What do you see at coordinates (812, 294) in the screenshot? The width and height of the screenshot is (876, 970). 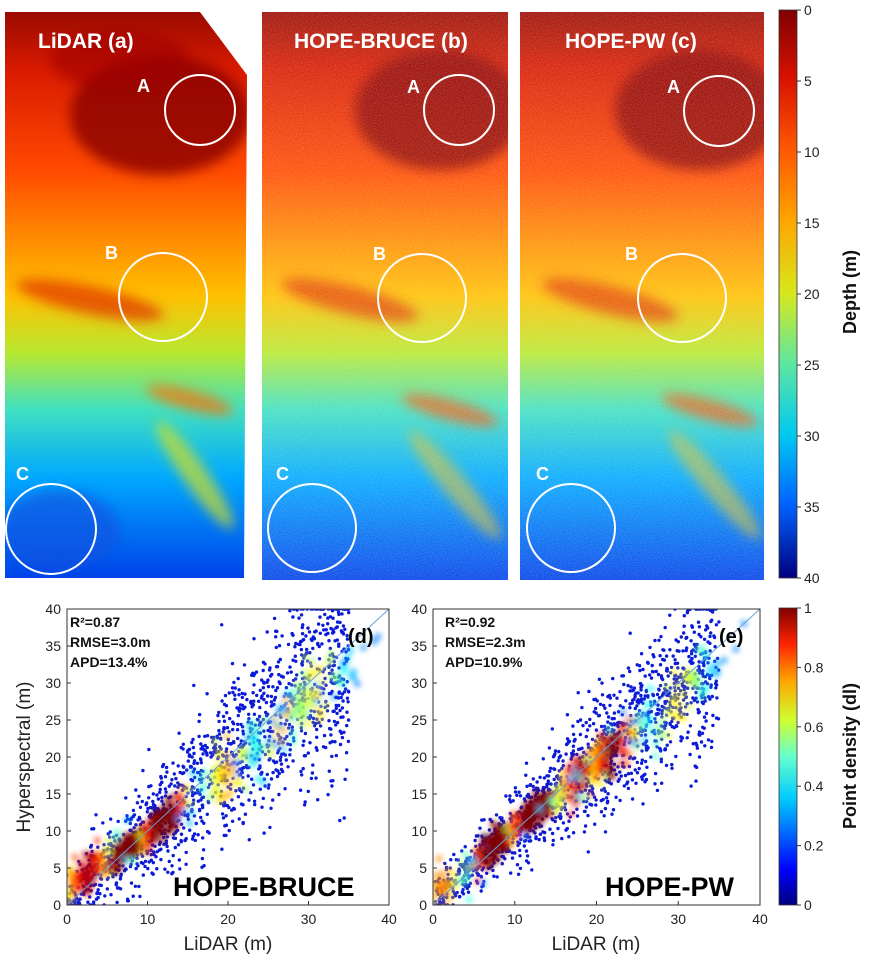 I see `depth-tick-label: 20` at bounding box center [812, 294].